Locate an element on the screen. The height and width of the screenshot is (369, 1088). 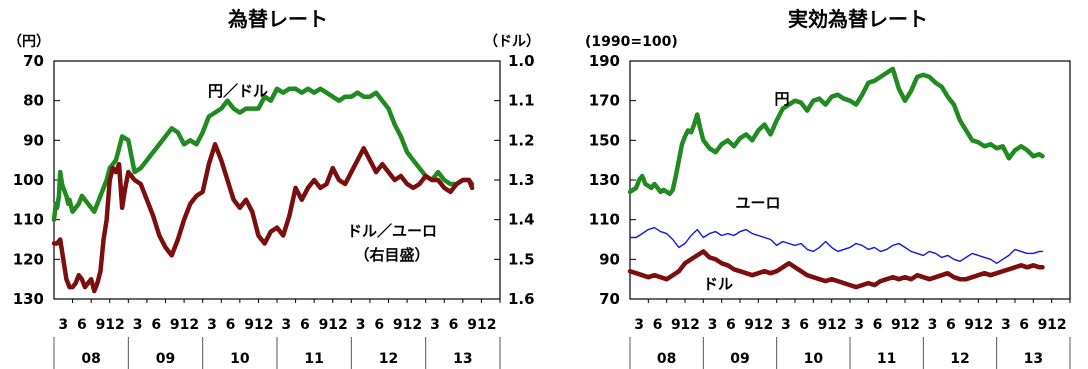
annotation-yen: 円 is located at coordinates (781, 99).